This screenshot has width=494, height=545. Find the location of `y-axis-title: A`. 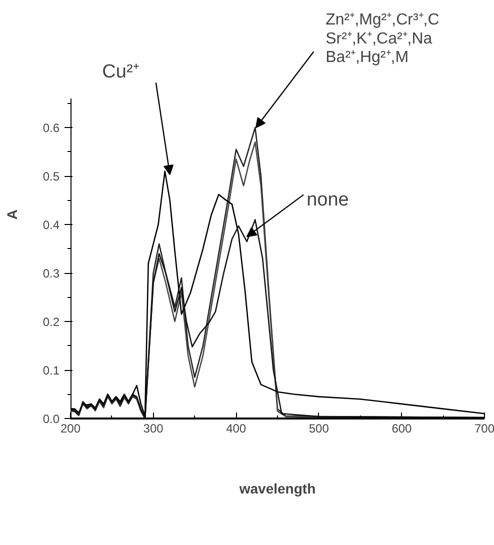

y-axis-title: A is located at coordinates (12, 214).